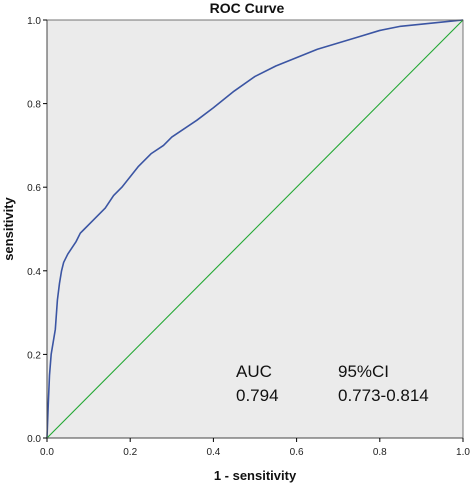 This screenshot has width=474, height=487. What do you see at coordinates (257, 395) in the screenshot?
I see `auc-value-label: 0.794` at bounding box center [257, 395].